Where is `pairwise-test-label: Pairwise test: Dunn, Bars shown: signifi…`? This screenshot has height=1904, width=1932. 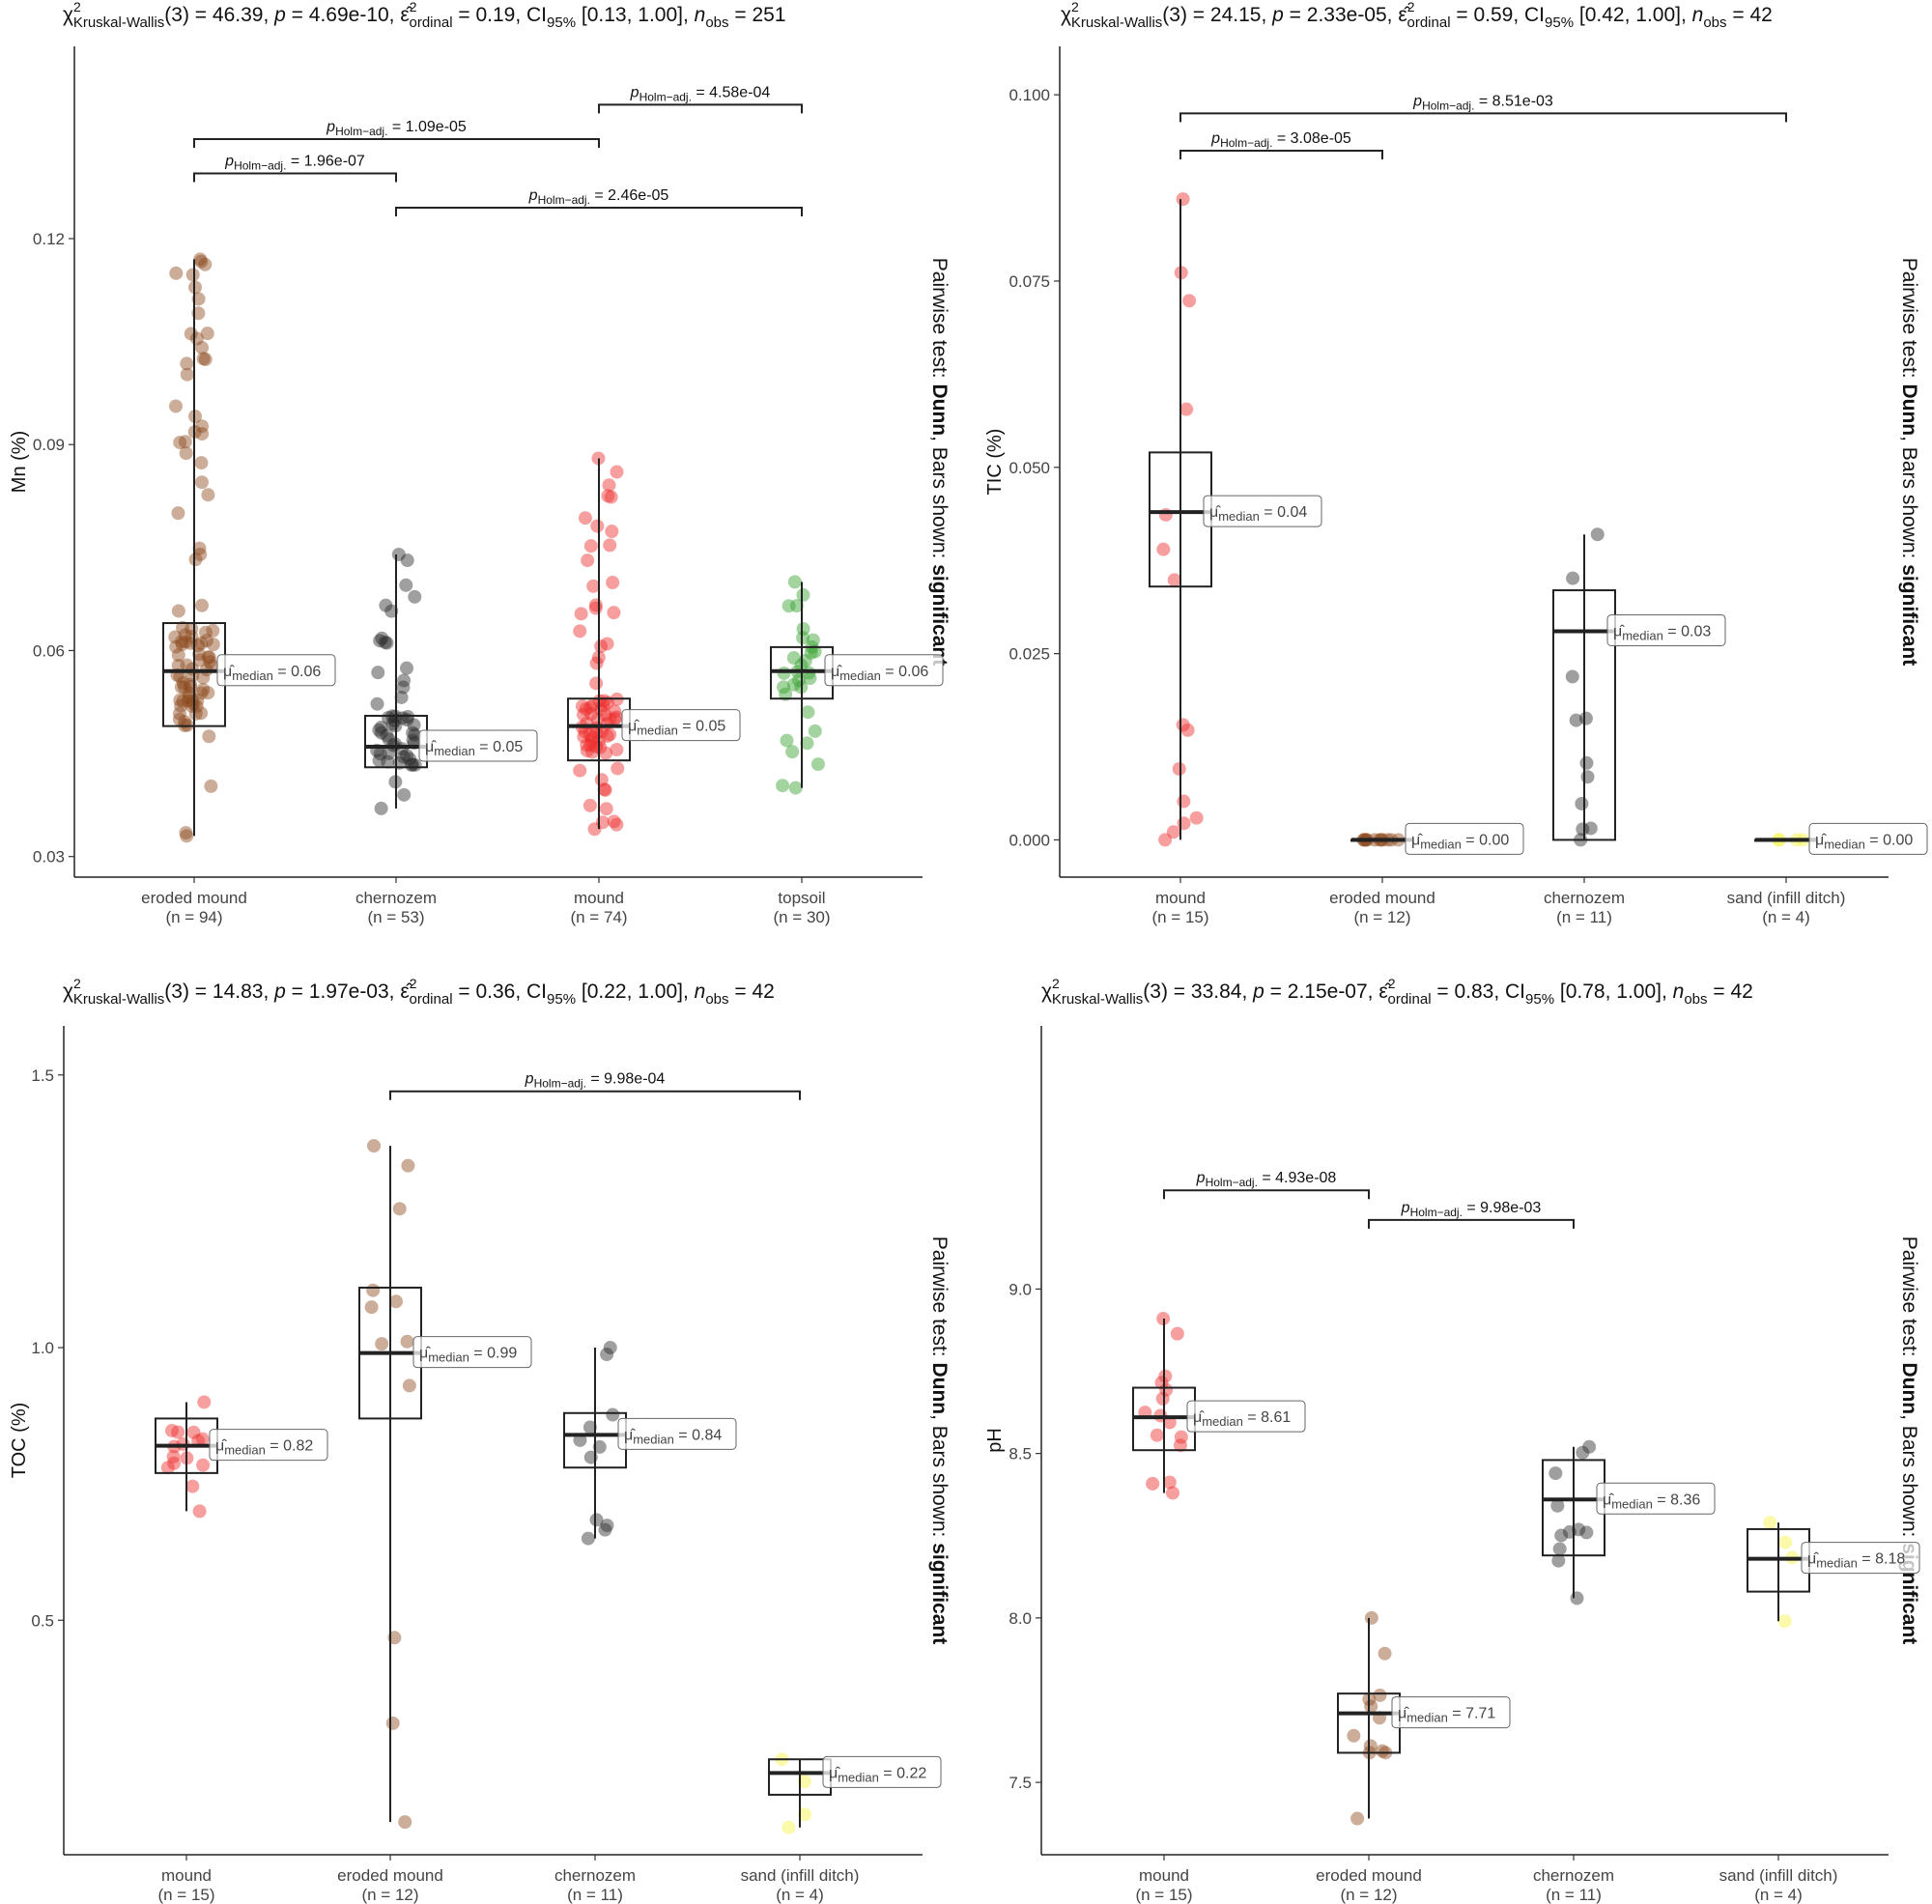 pairwise-test-label: Pairwise test: Dunn, Bars shown: signifi… is located at coordinates (939, 1440).